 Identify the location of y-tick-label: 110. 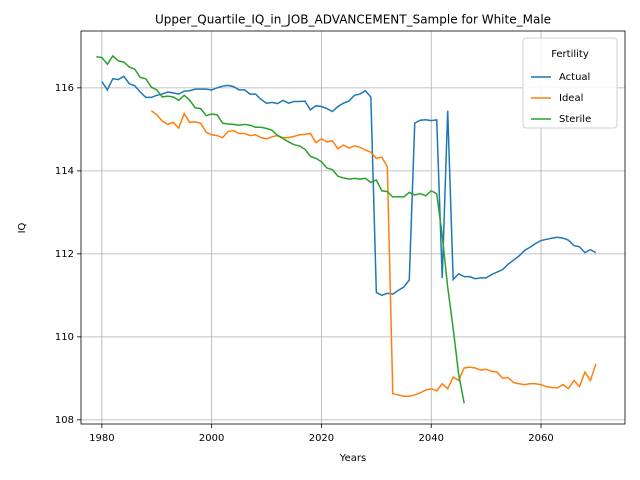
(64, 337).